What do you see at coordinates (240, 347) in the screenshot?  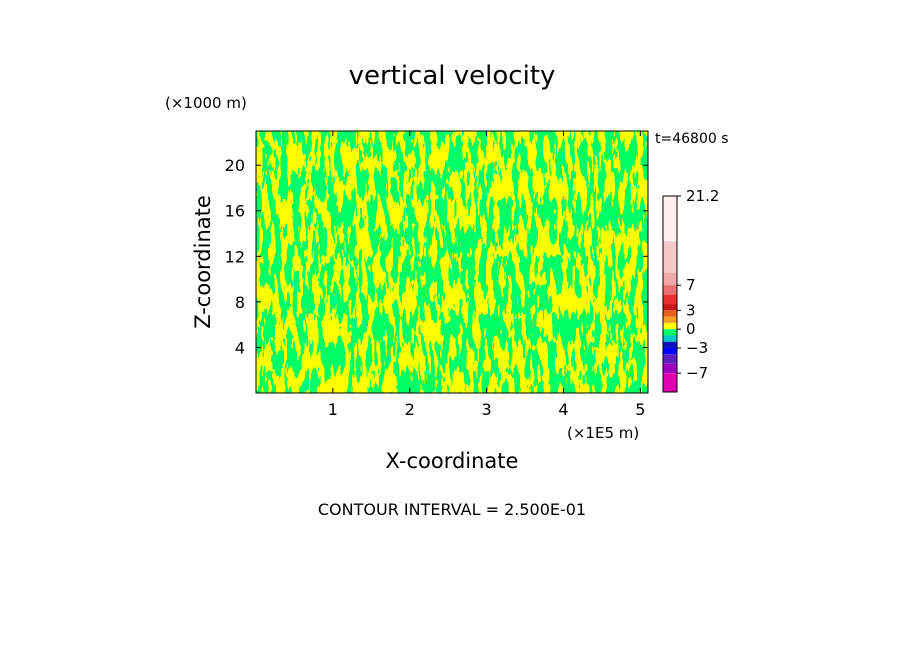 I see `y-tick-label: 4` at bounding box center [240, 347].